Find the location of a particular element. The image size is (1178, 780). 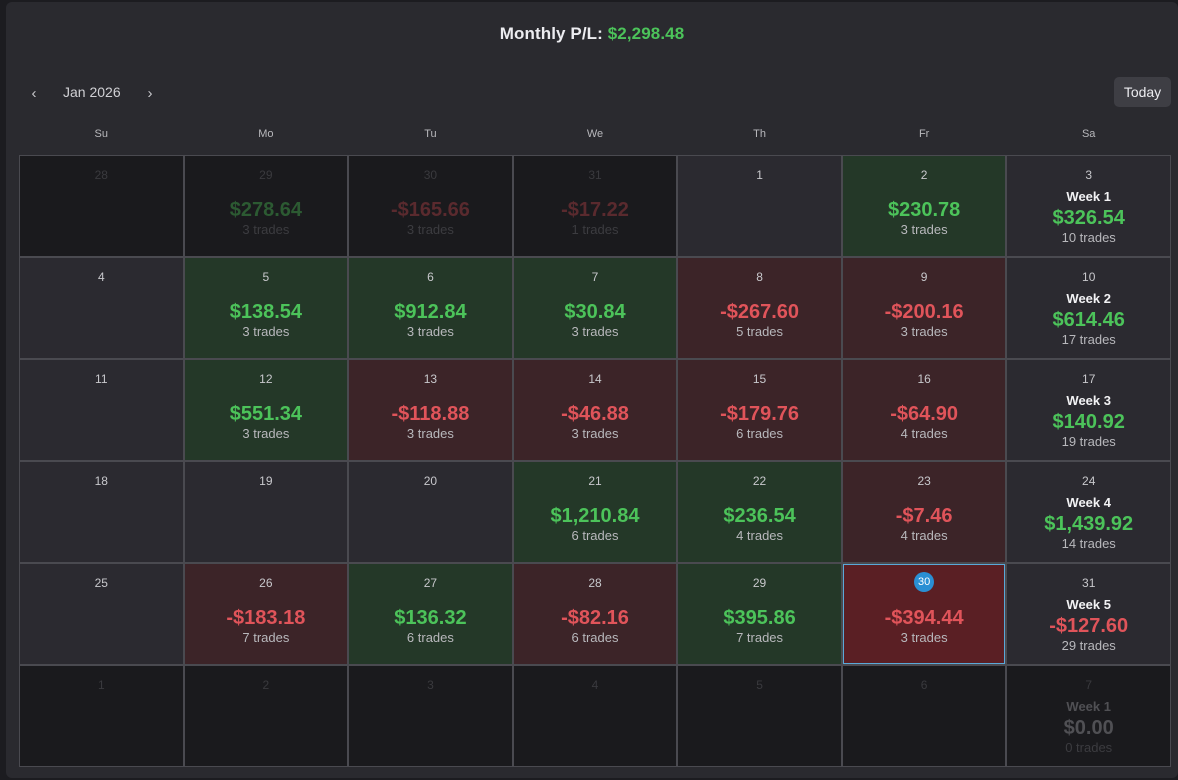

day-number: 2 is located at coordinates (266, 685).